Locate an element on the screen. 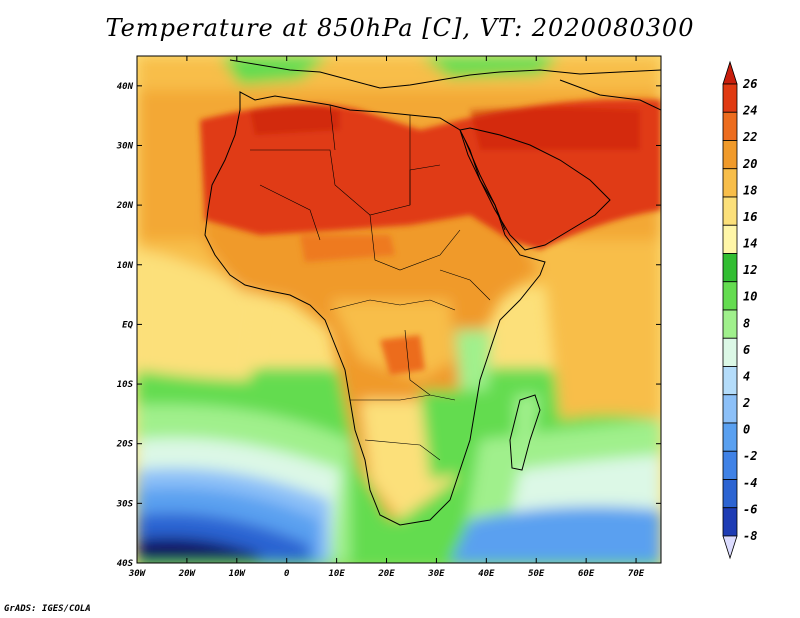  colorbar-label: 16 is located at coordinates (750, 217).